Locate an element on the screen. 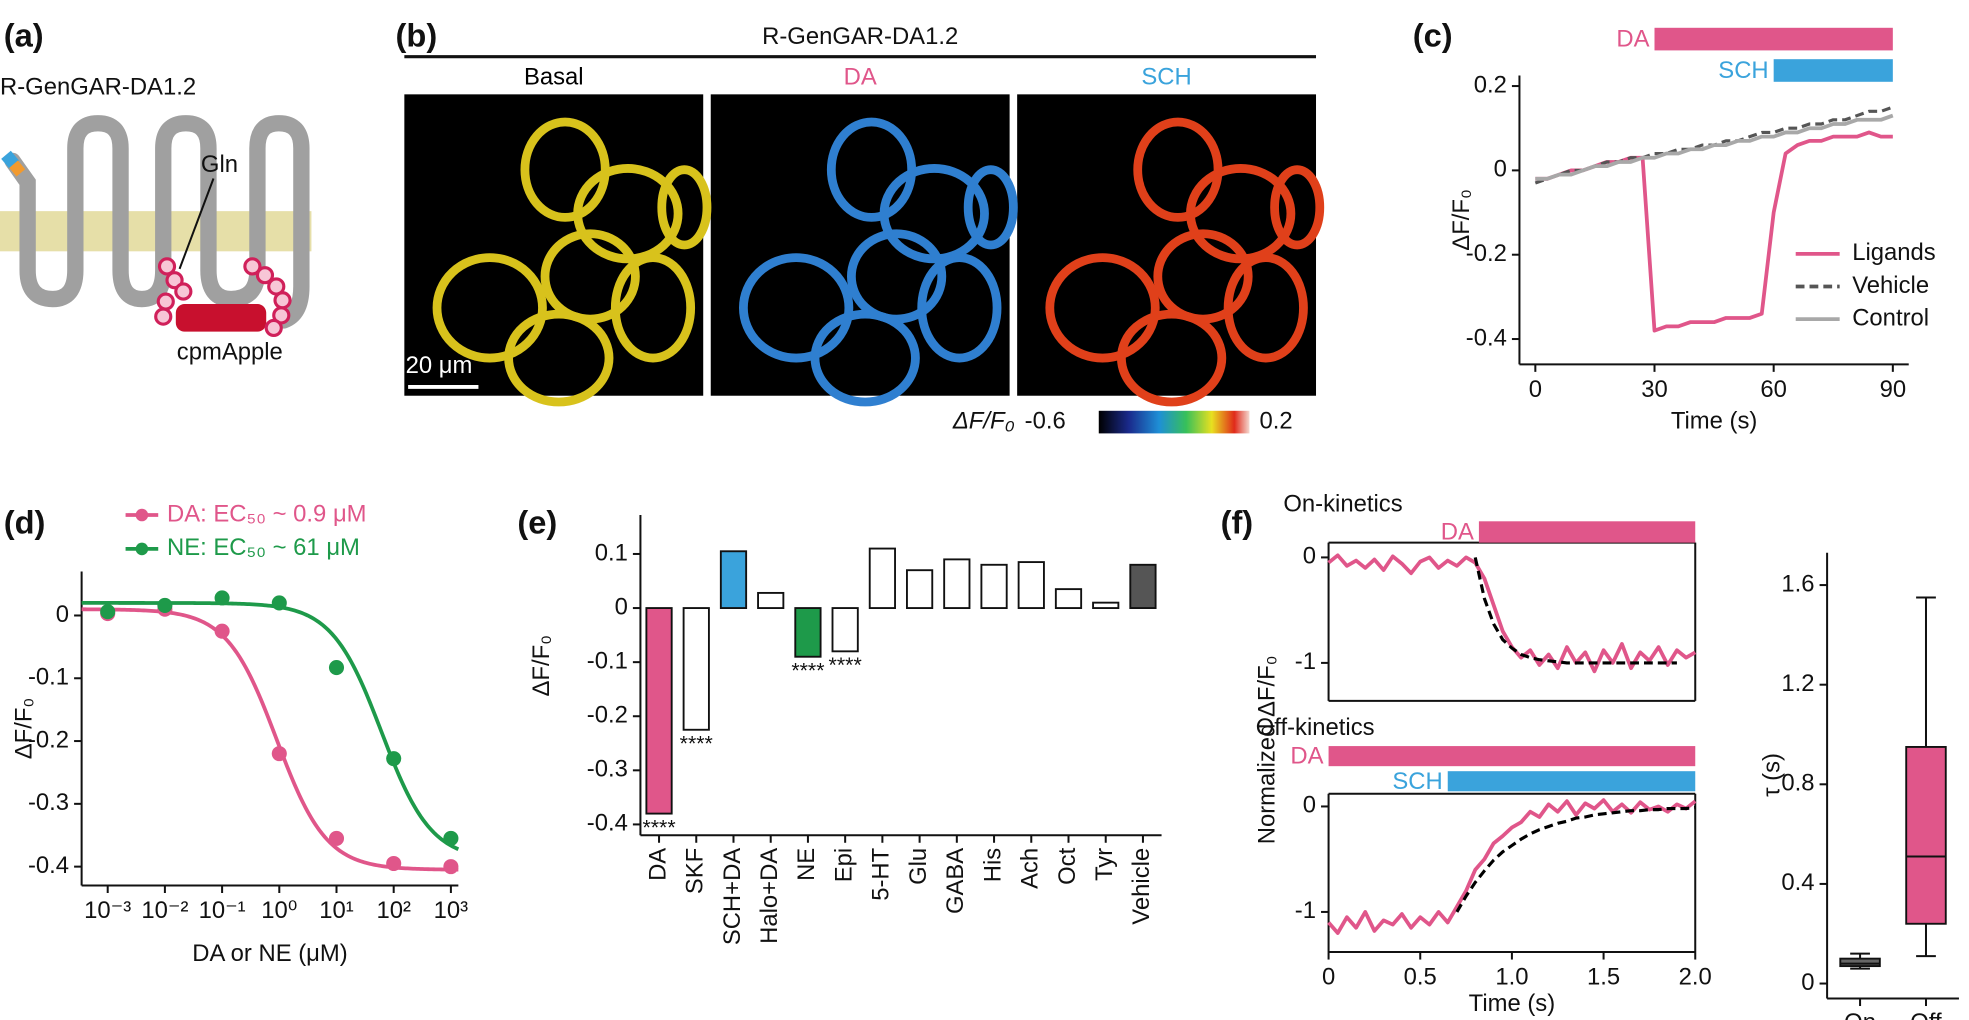  y-axis-label: Normalized ΔF/F₀ is located at coordinates (1267, 749).